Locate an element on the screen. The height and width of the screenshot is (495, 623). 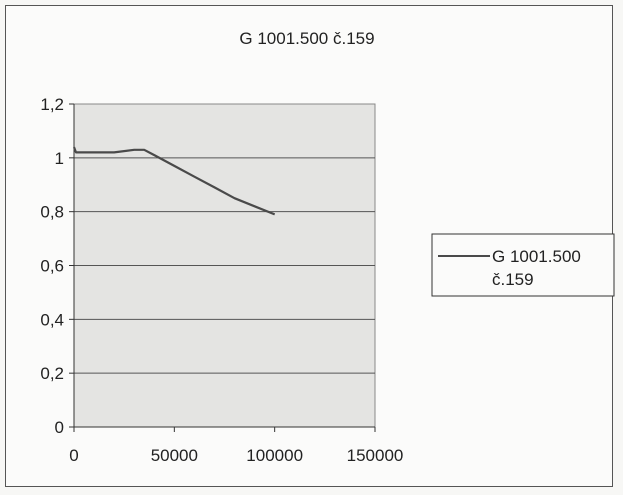
y-axis-ticks: 0 0,2 0,4 0,6 0,8 1 1,2 is located at coordinates (57, 266).